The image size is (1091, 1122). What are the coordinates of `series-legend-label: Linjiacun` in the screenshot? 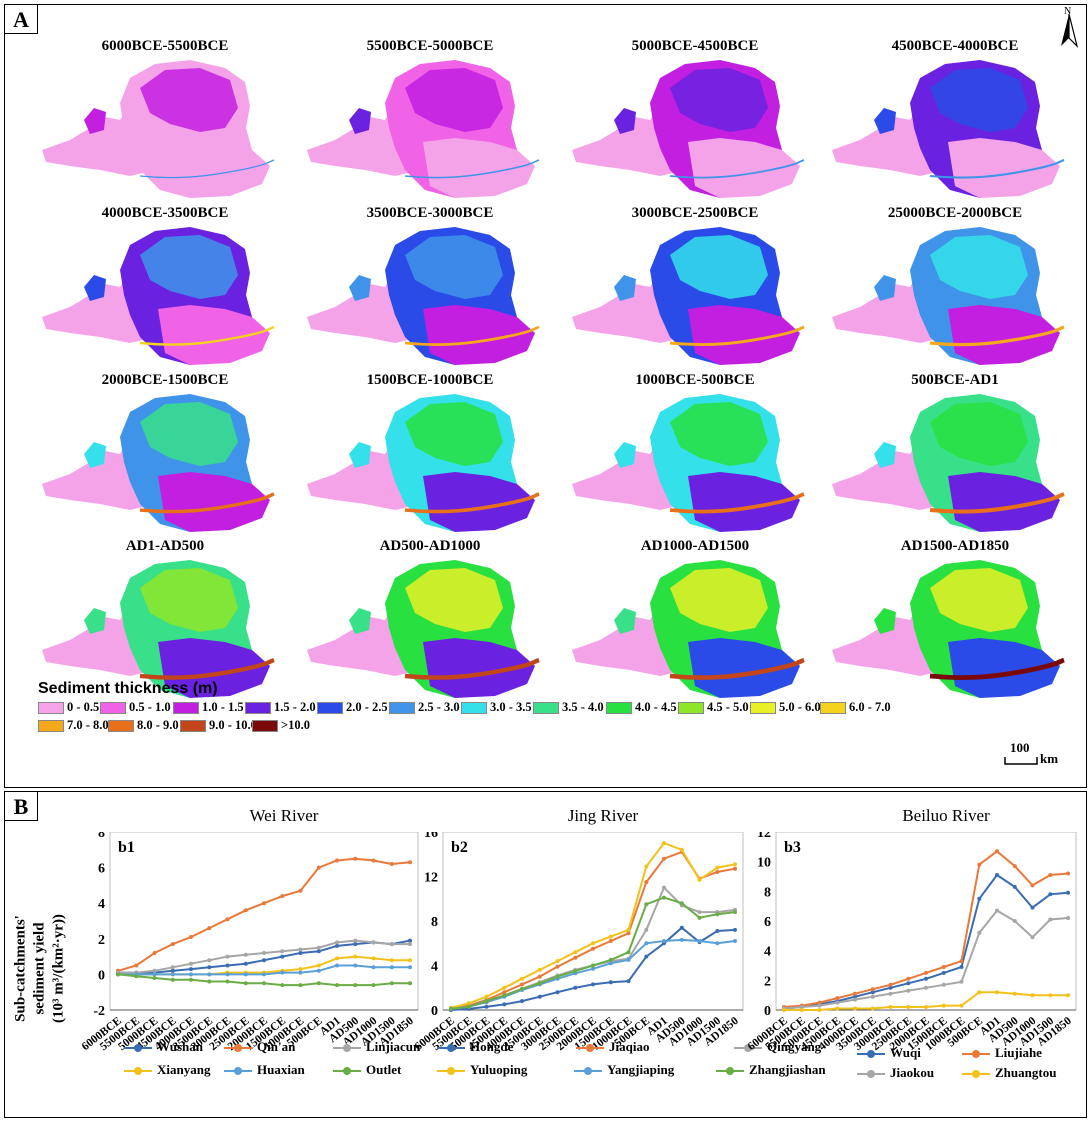 It's located at (393, 1046).